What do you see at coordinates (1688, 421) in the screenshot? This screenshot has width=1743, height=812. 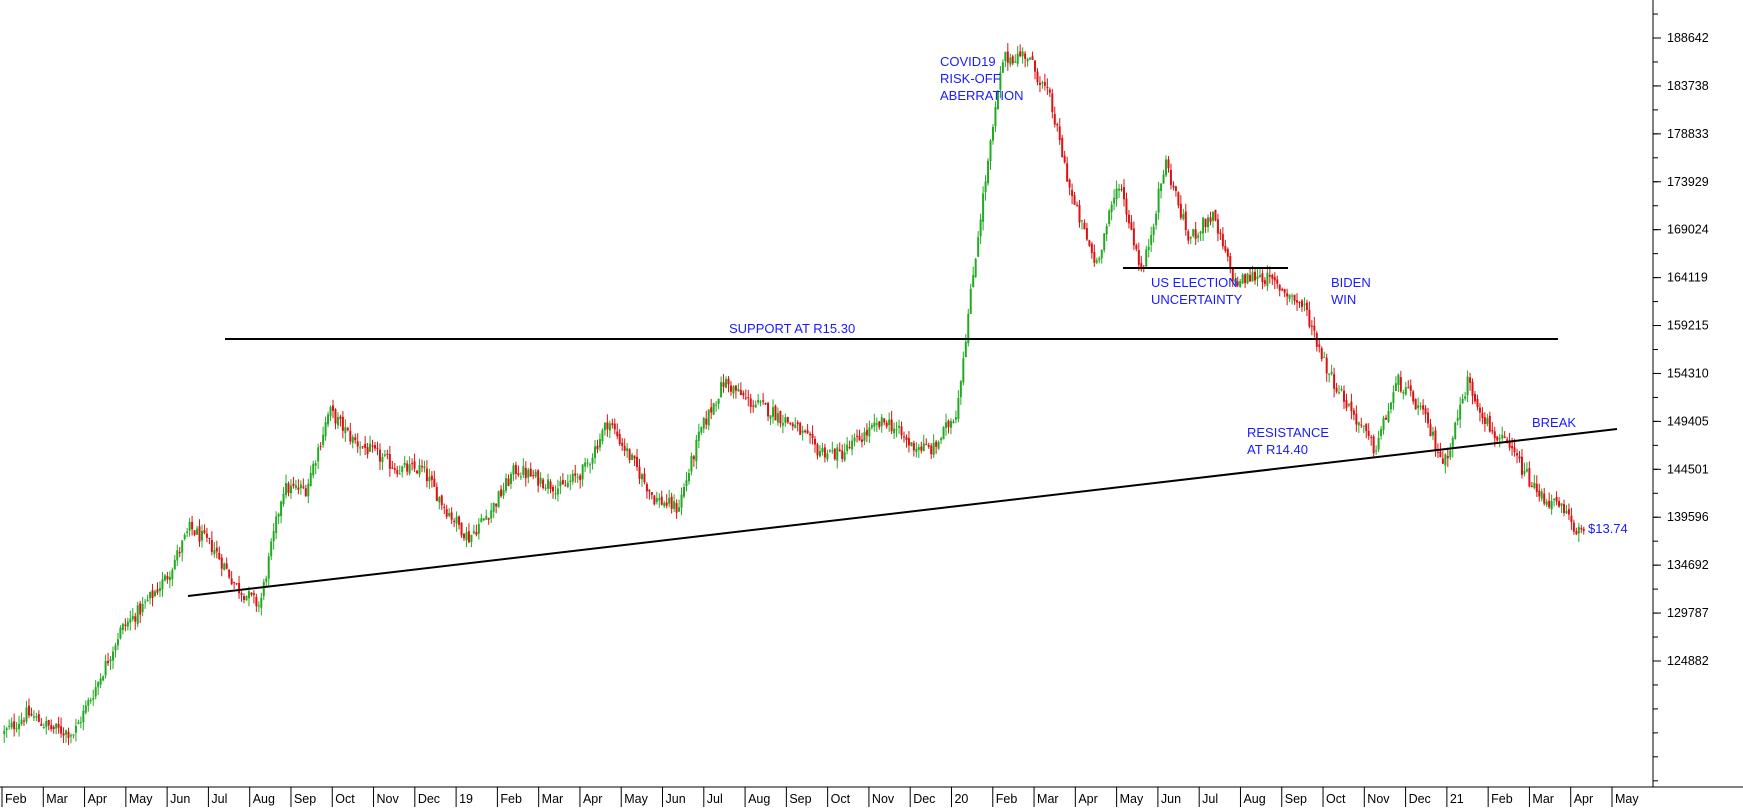 I see `y-tick-label: 149405` at bounding box center [1688, 421].